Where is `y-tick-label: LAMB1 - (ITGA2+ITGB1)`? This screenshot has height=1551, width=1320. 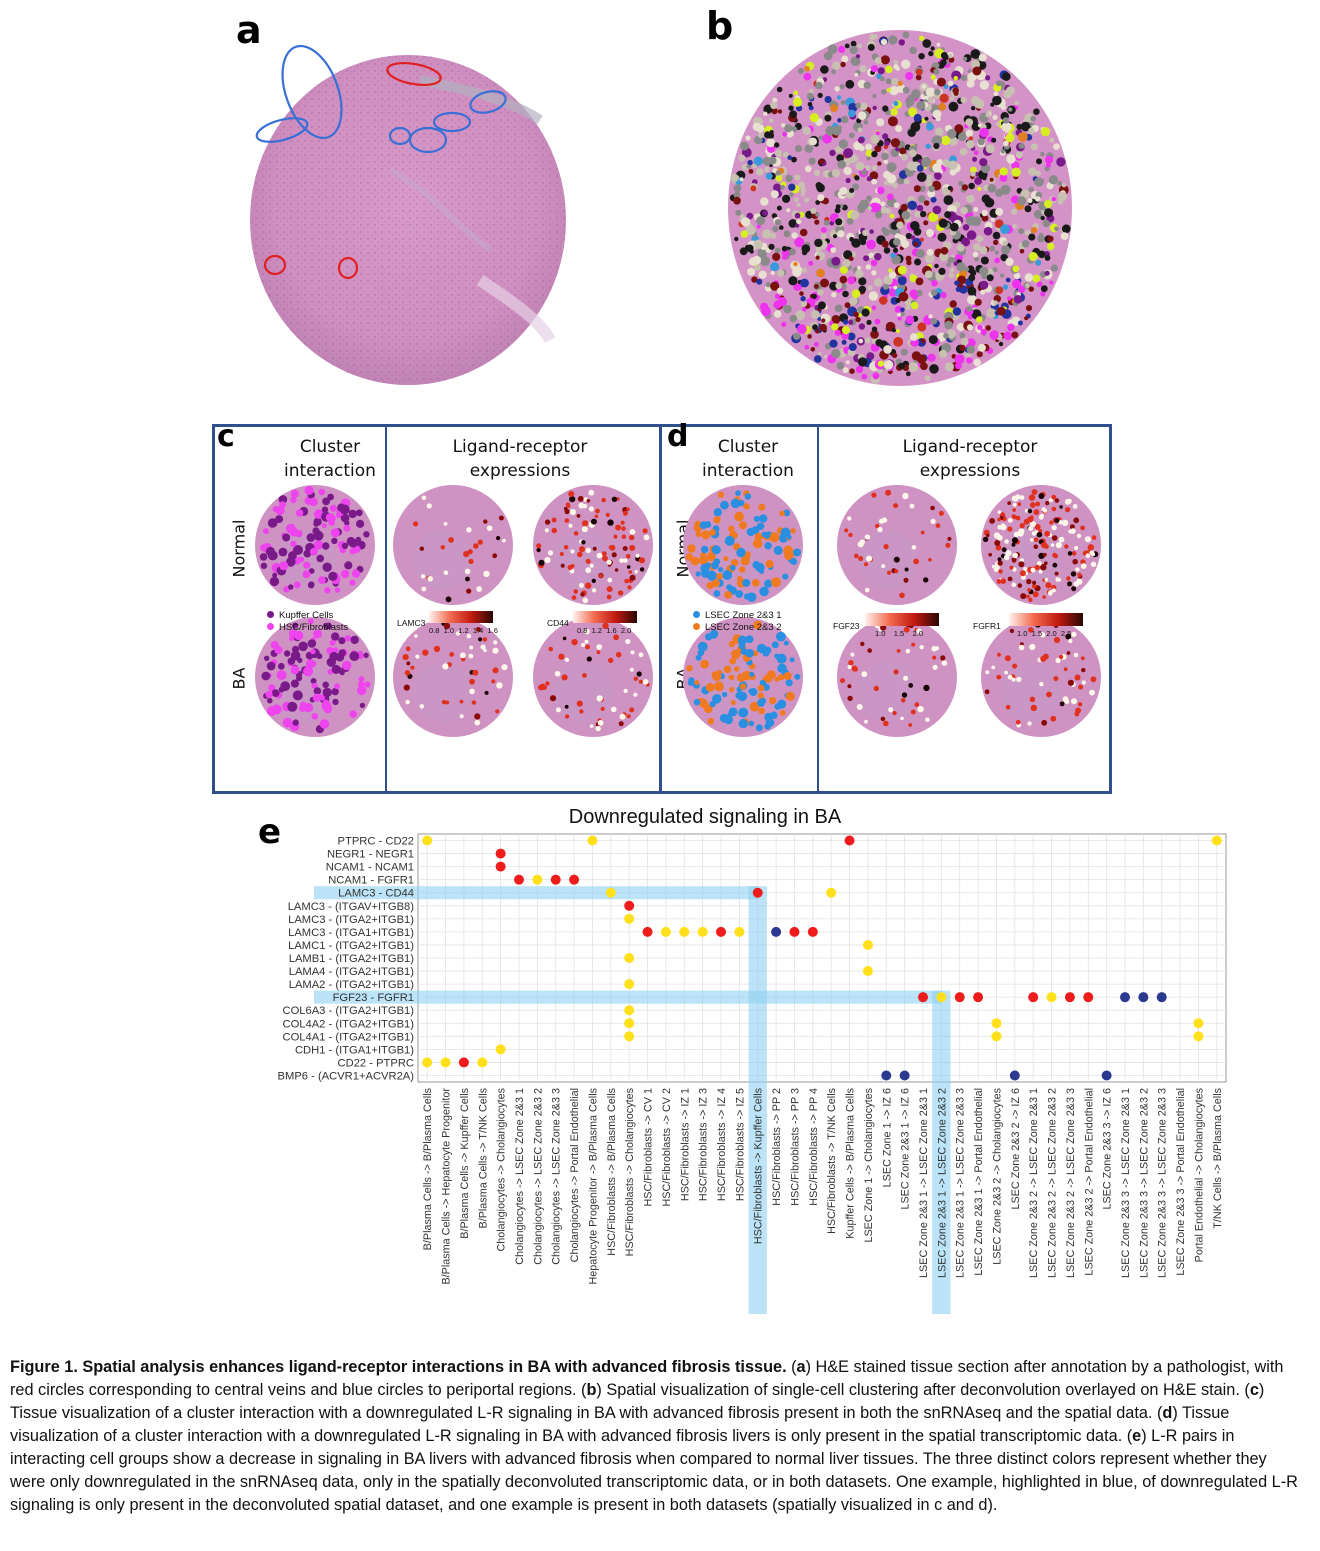
y-tick-label: LAMB1 - (ITGA2+ITGB1) is located at coordinates (352, 959).